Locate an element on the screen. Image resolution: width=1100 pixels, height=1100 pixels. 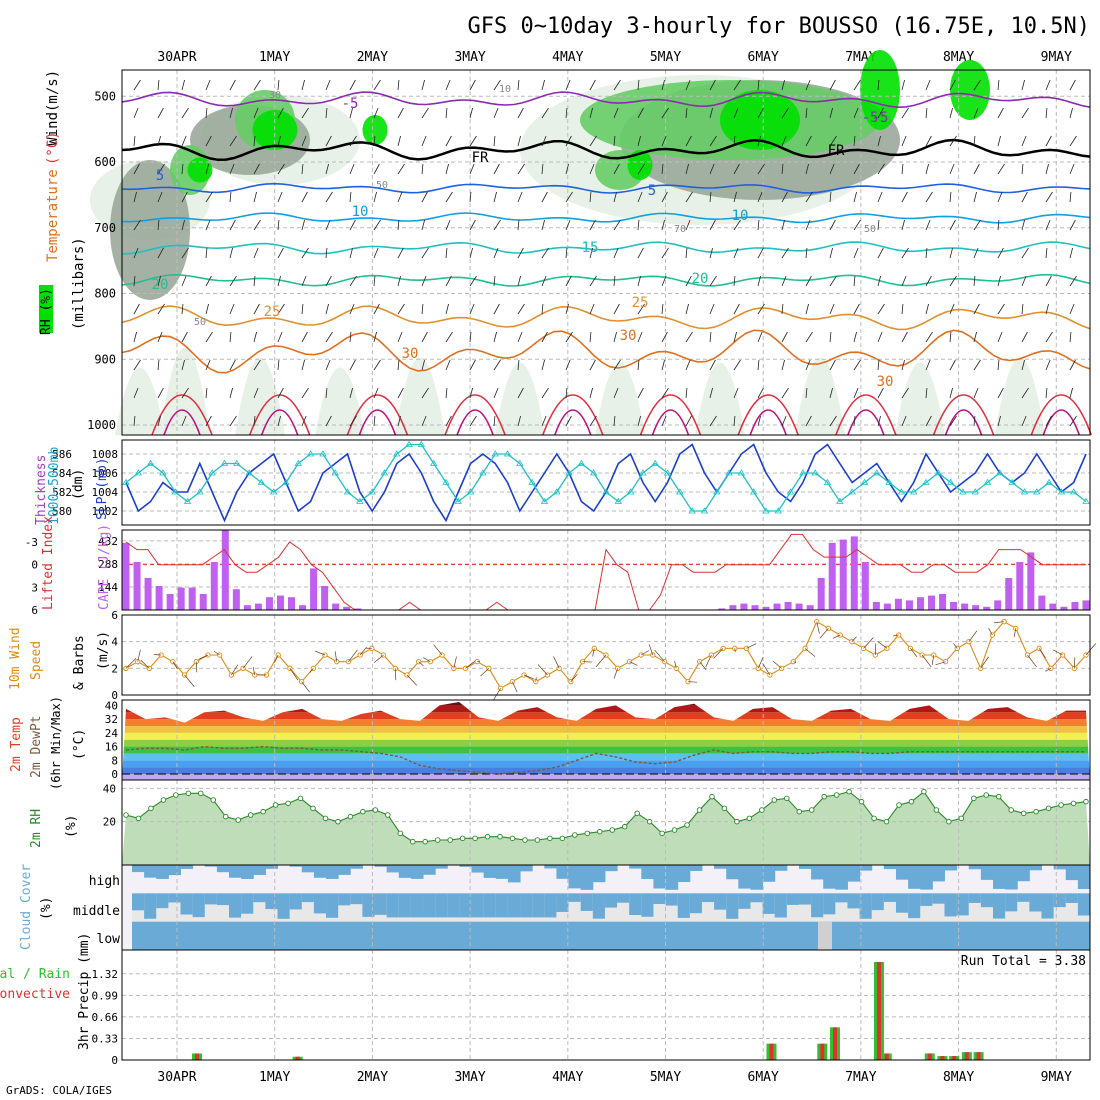
temperature-contour-label: 10 is located at coordinates (740, 216).